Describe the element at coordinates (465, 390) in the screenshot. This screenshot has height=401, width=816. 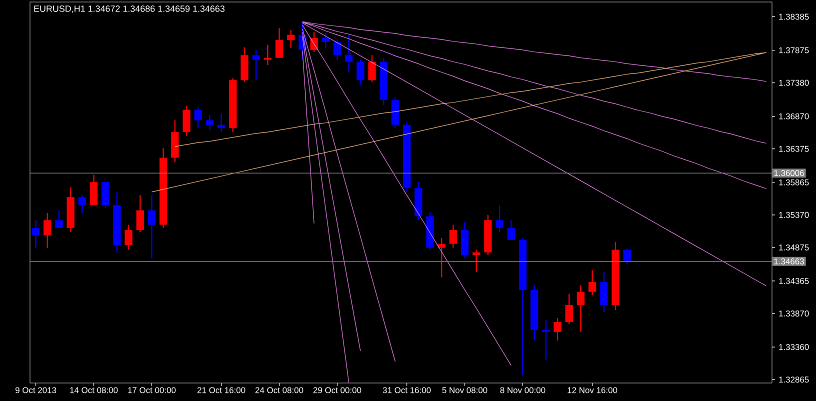
I see `x-tick-label: 5 Nov 08:00` at that location.